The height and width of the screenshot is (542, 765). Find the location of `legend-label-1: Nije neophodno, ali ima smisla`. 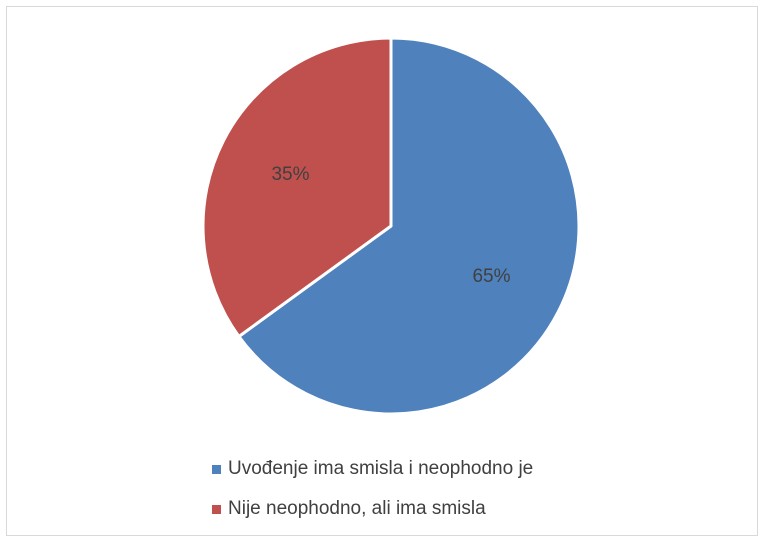

legend-label-1: Nije neophodno, ali ima smisla is located at coordinates (357, 508).